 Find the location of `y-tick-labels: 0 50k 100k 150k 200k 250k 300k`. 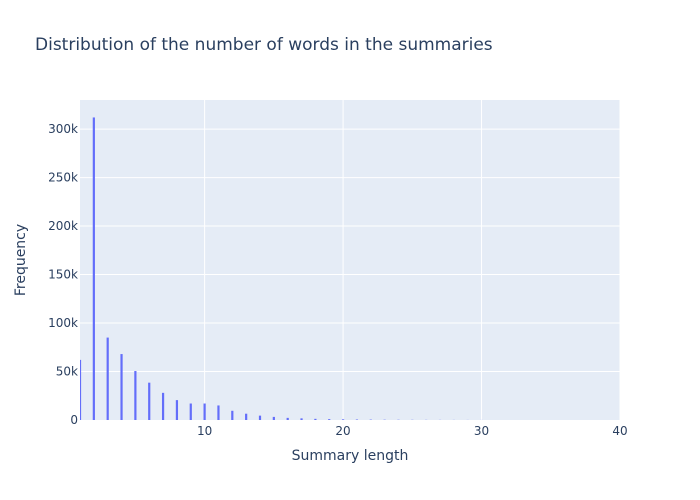

y-tick-labels: 0 50k 100k 150k 200k 250k 300k is located at coordinates (63, 274).